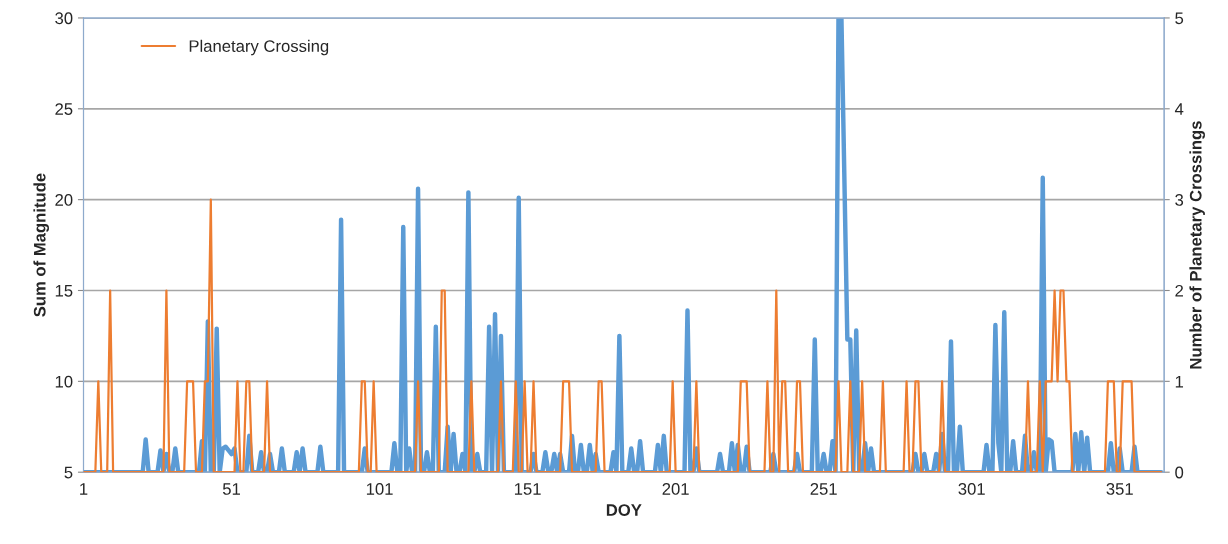  I want to click on x-axis-title: DOY, so click(624, 510).